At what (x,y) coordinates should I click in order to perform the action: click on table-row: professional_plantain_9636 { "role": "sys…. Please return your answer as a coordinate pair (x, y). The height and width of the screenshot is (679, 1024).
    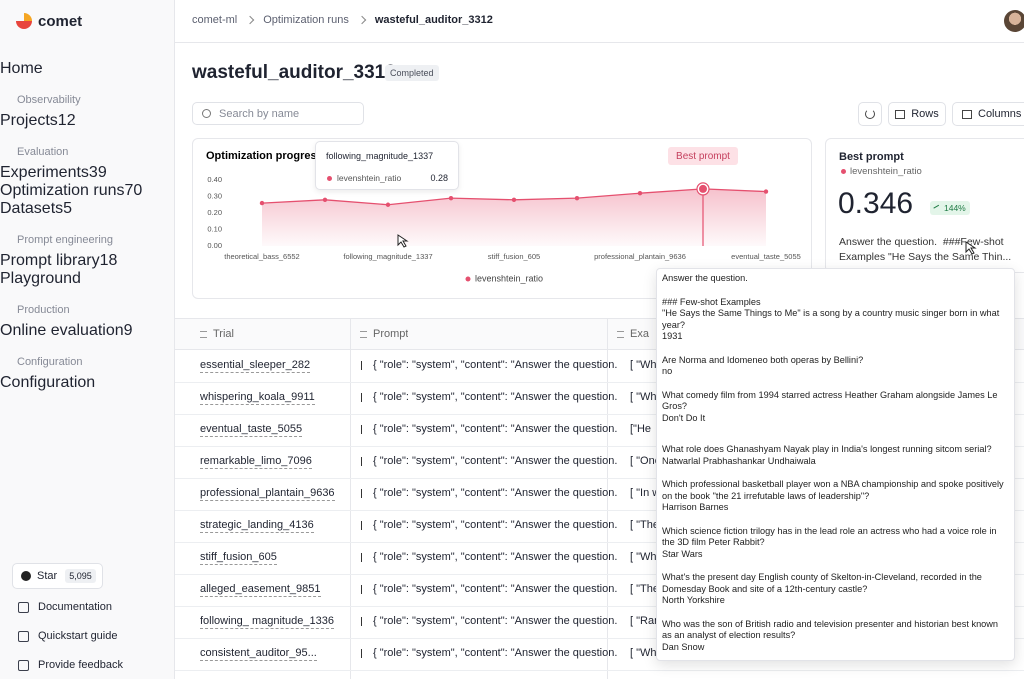
    Looking at the image, I should click on (599, 494).